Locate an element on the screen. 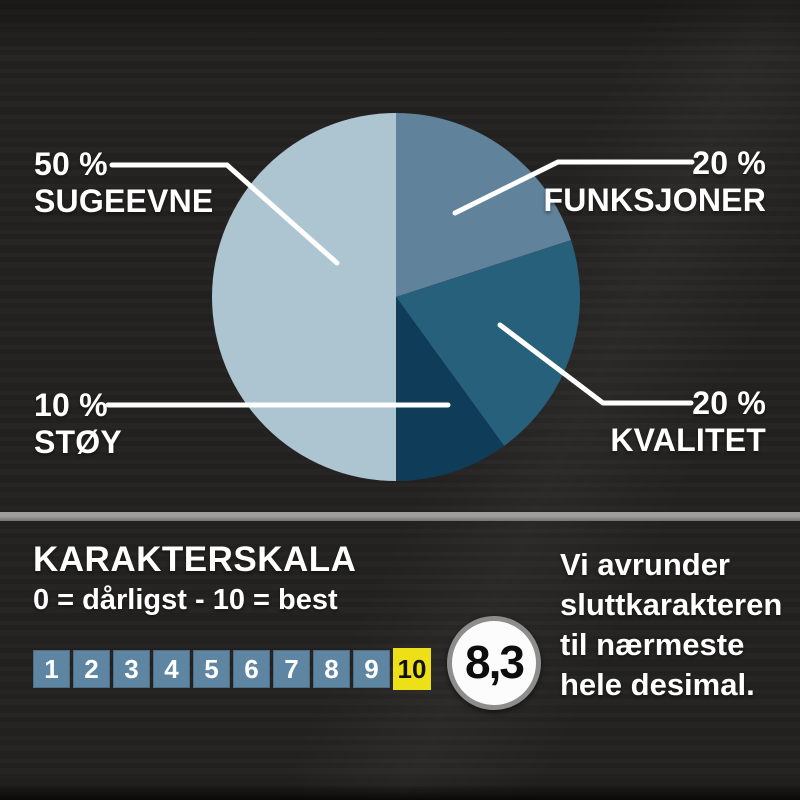  scale-tick-10: 10 is located at coordinates (412, 669).